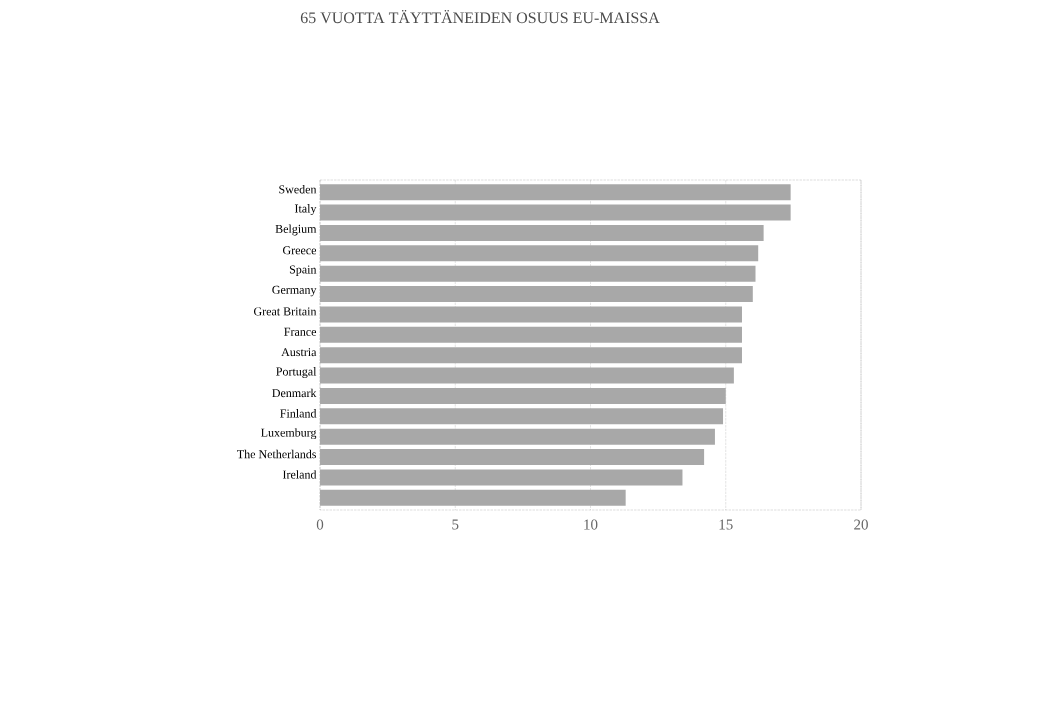 The image size is (1038, 703). Describe the element at coordinates (861, 524) in the screenshot. I see `x-tick-label: 20` at that location.